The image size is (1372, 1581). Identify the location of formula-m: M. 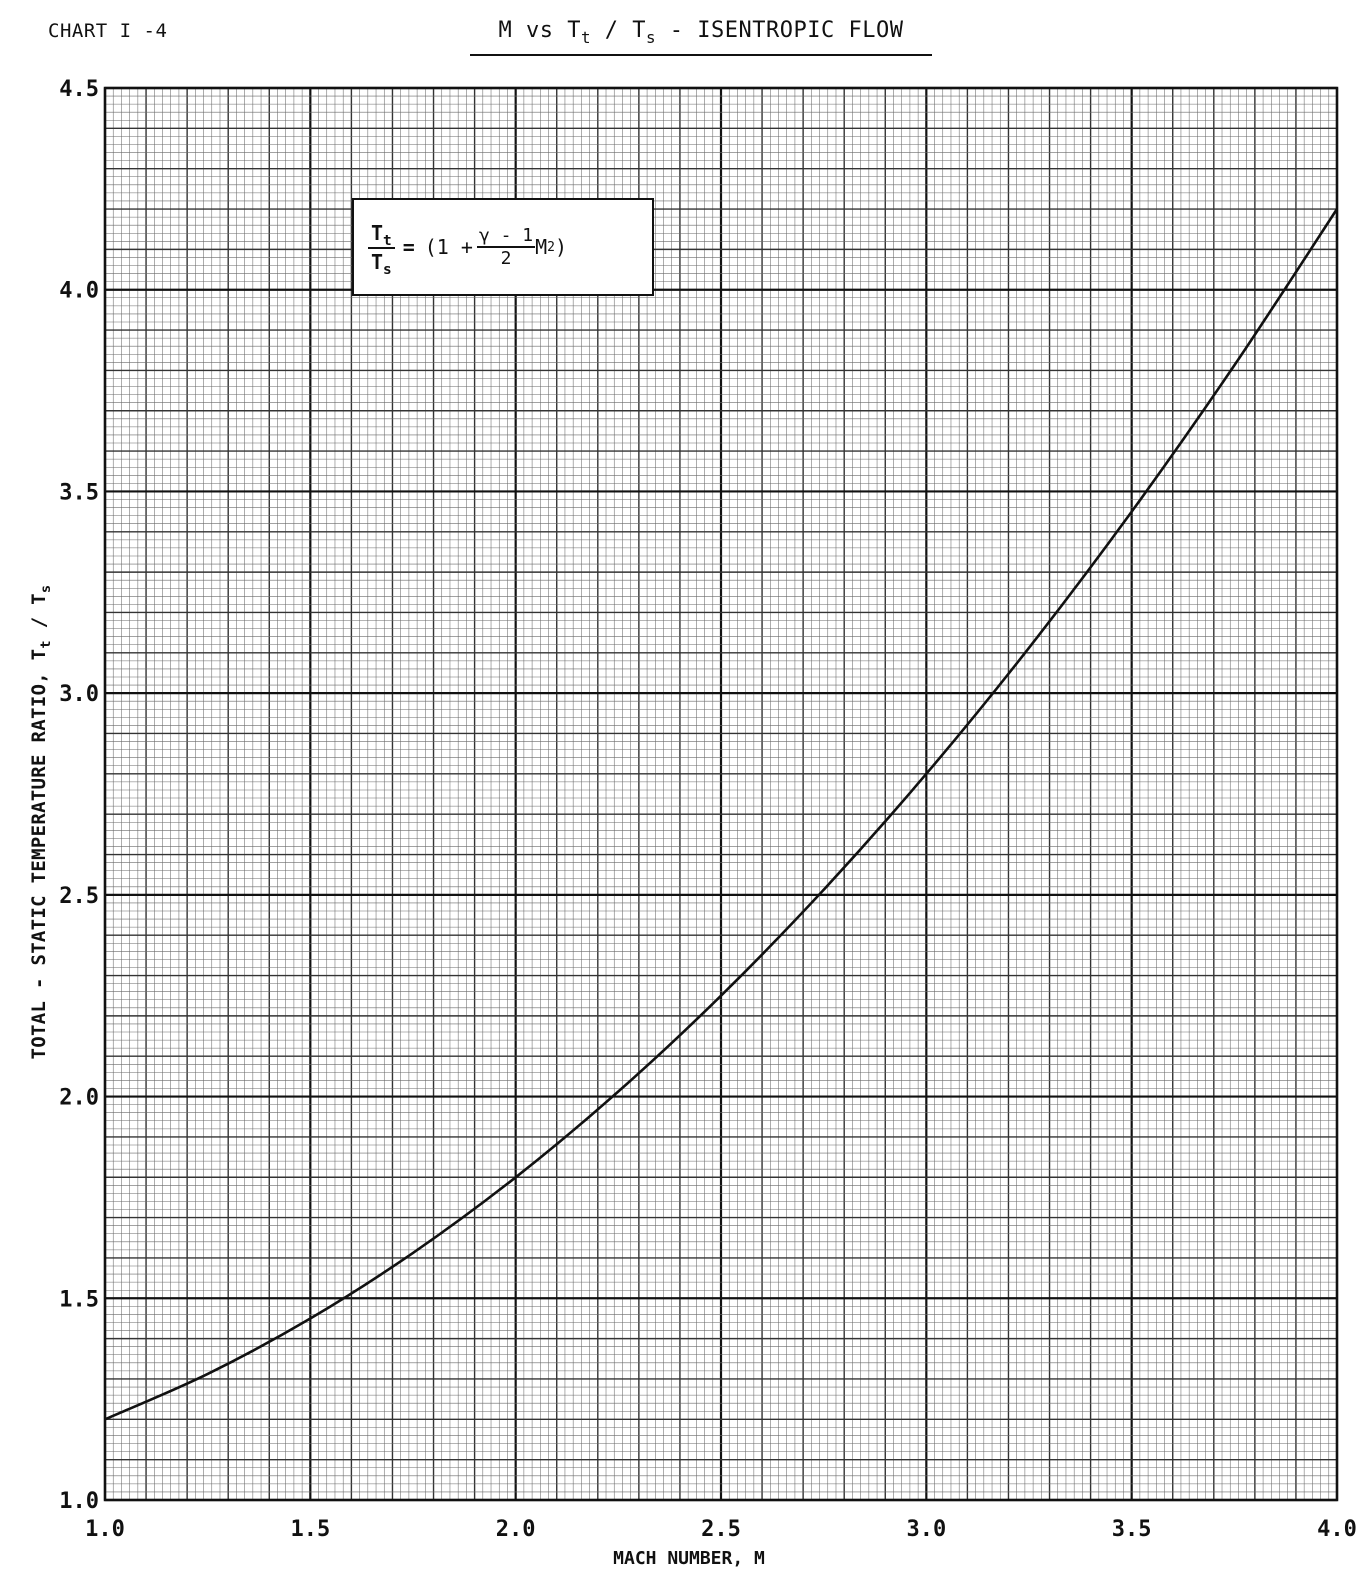
(541, 247).